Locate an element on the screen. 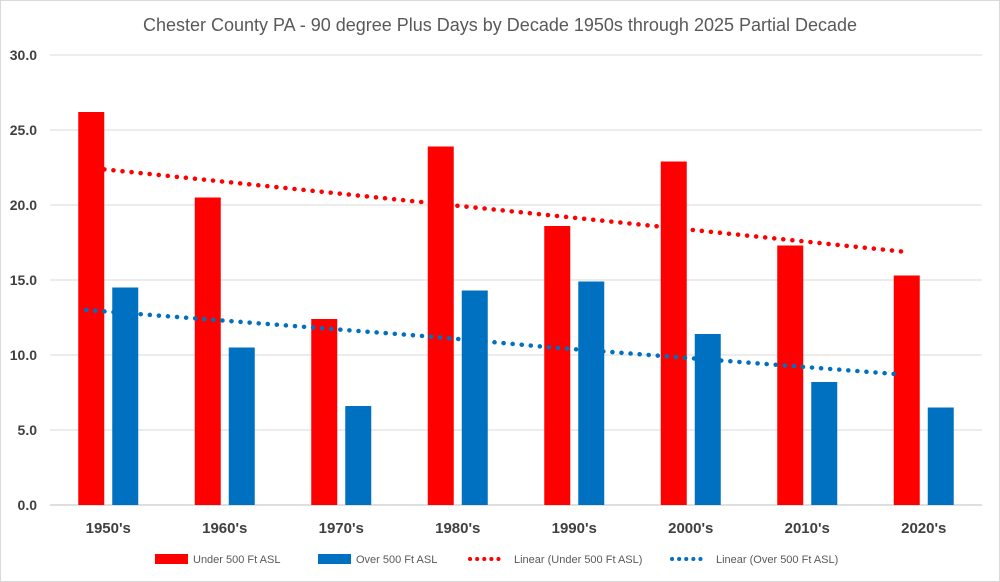 This screenshot has height=582, width=1000. y-tick-label: 30.0 is located at coordinates (23, 55).